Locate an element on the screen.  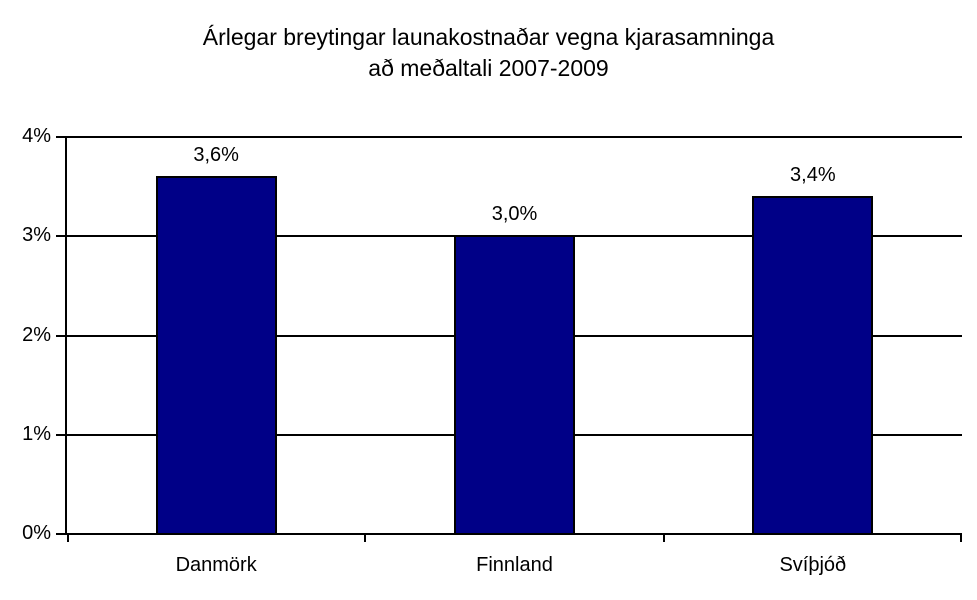
gridline is located at coordinates (514, 137).